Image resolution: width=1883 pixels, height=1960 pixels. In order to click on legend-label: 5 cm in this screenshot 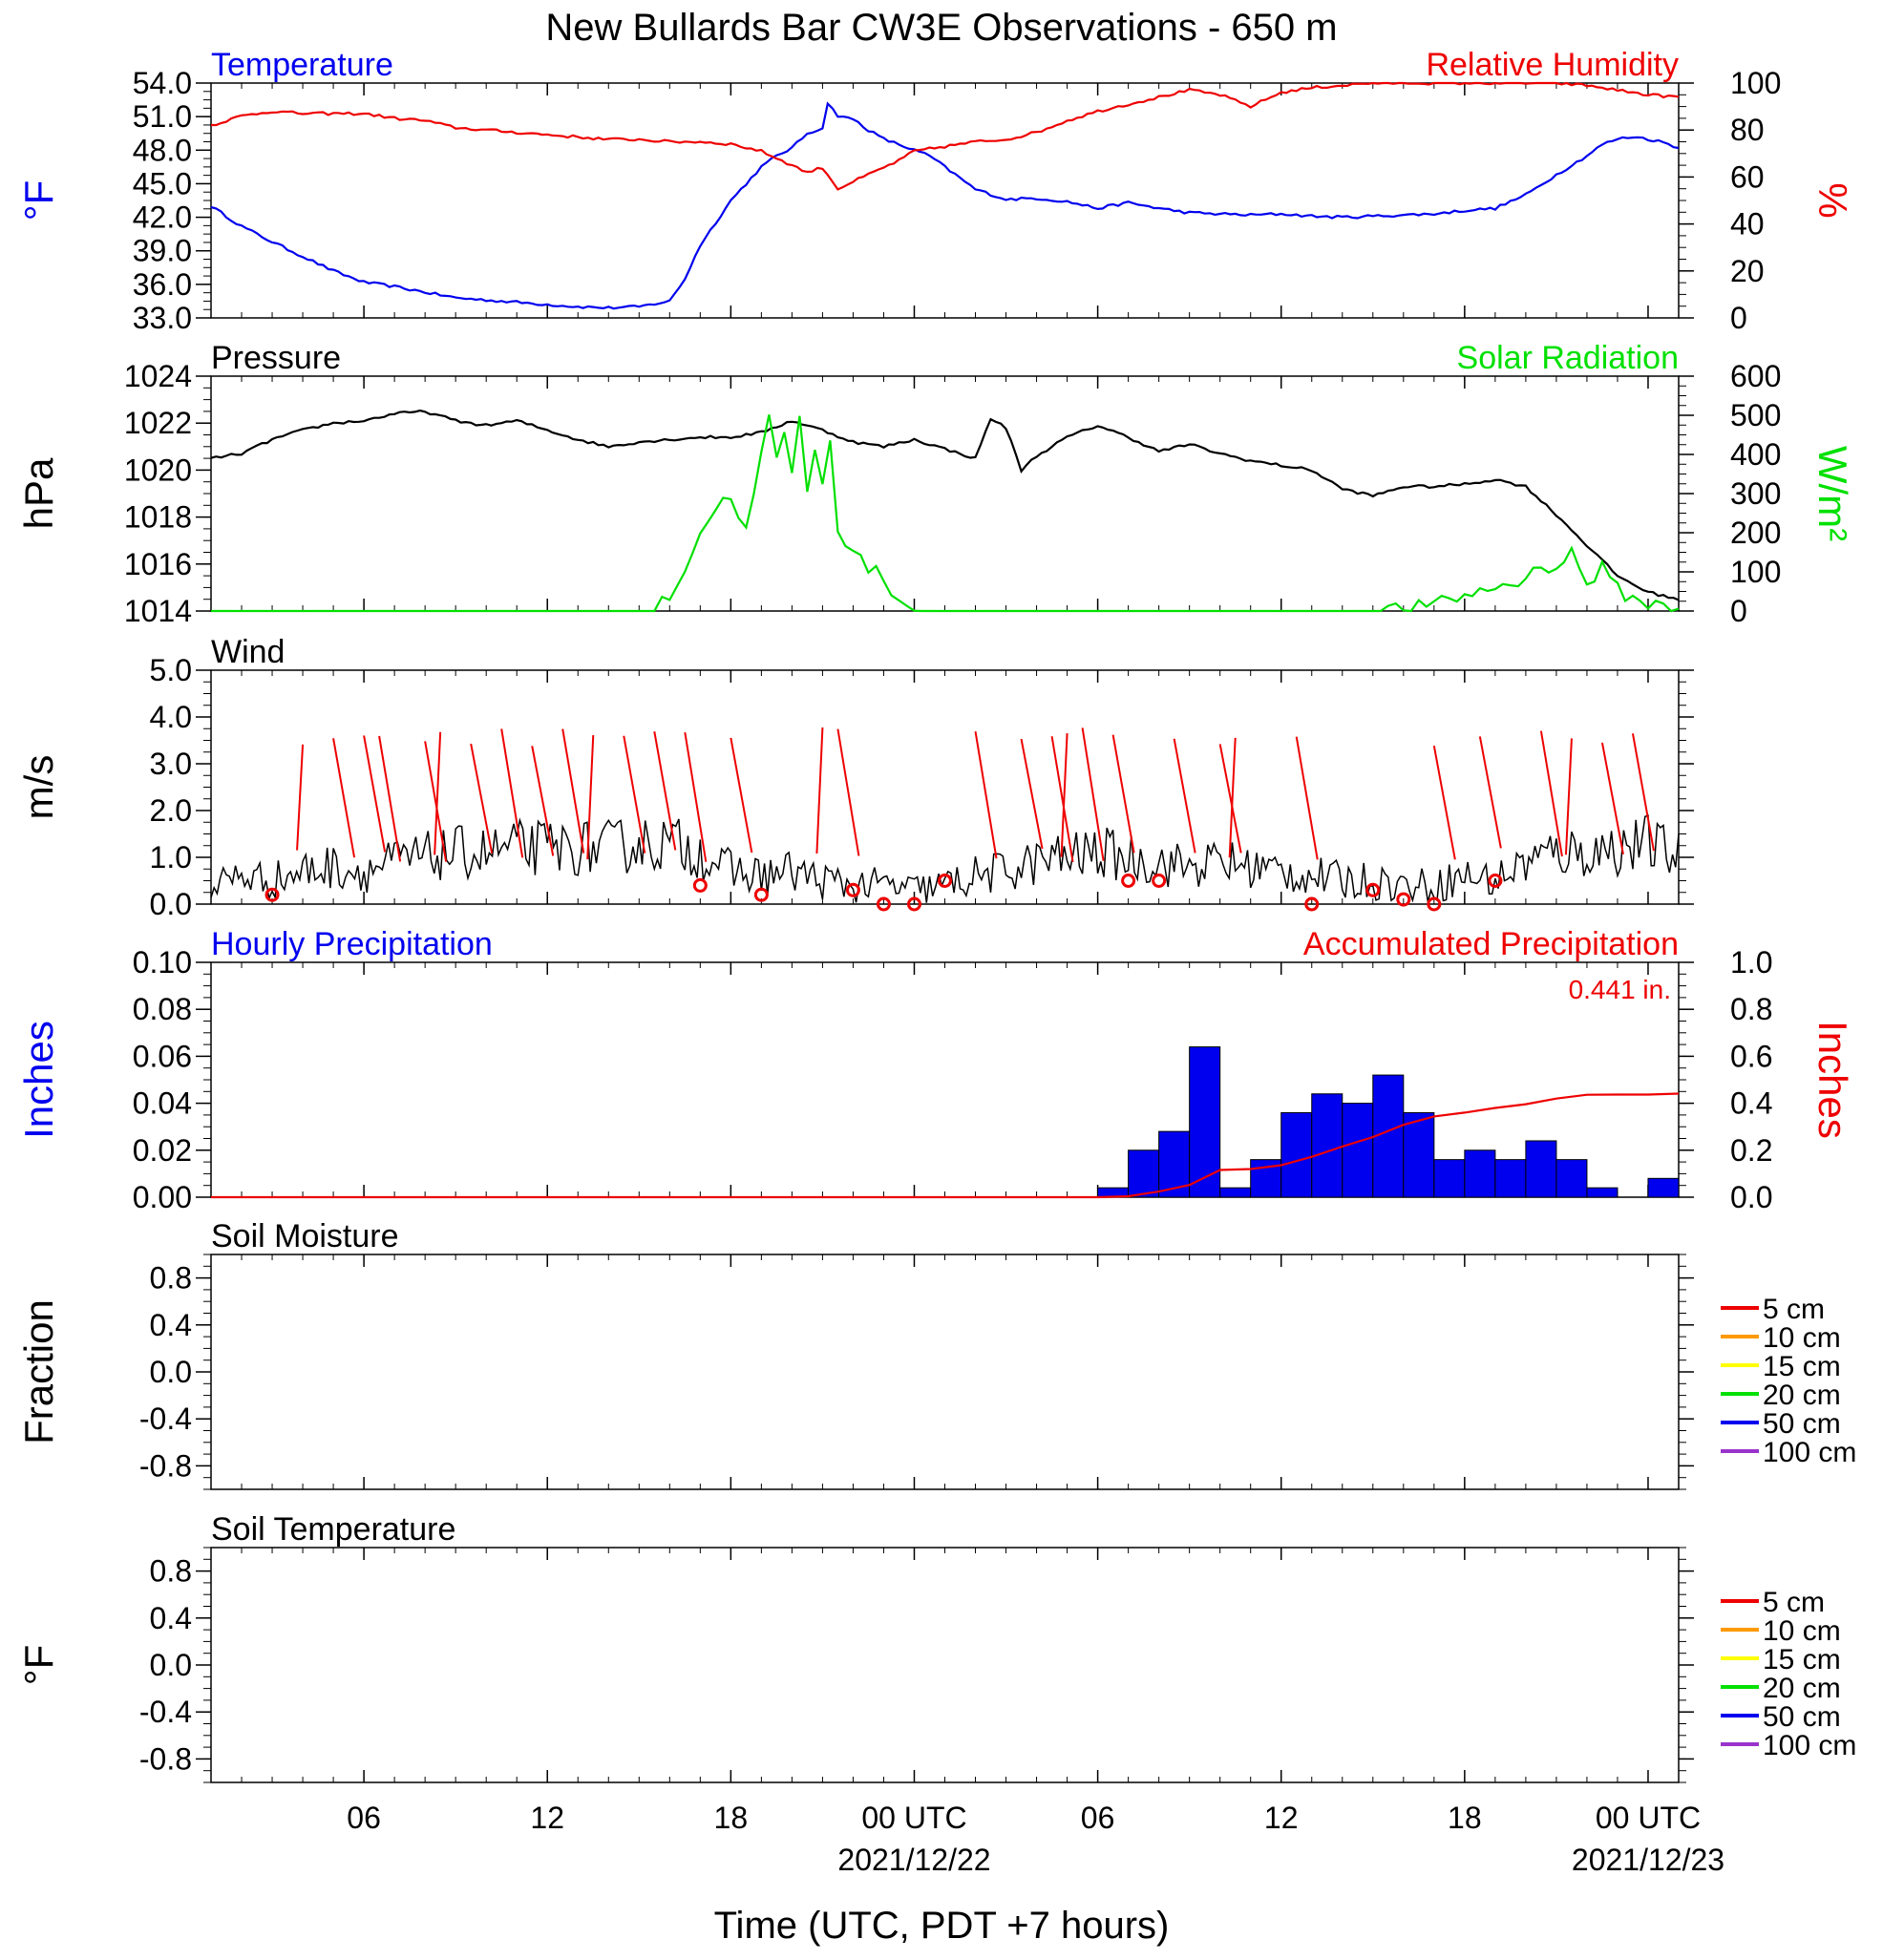, I will do `click(1794, 1602)`.